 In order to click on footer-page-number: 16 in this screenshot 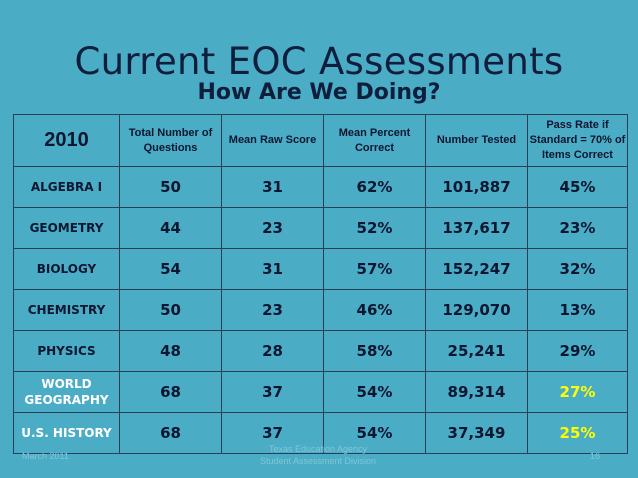, I will do `click(594, 456)`.